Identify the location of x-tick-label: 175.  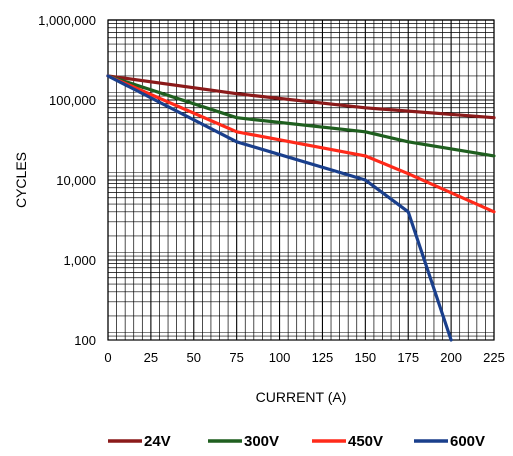
(408, 357).